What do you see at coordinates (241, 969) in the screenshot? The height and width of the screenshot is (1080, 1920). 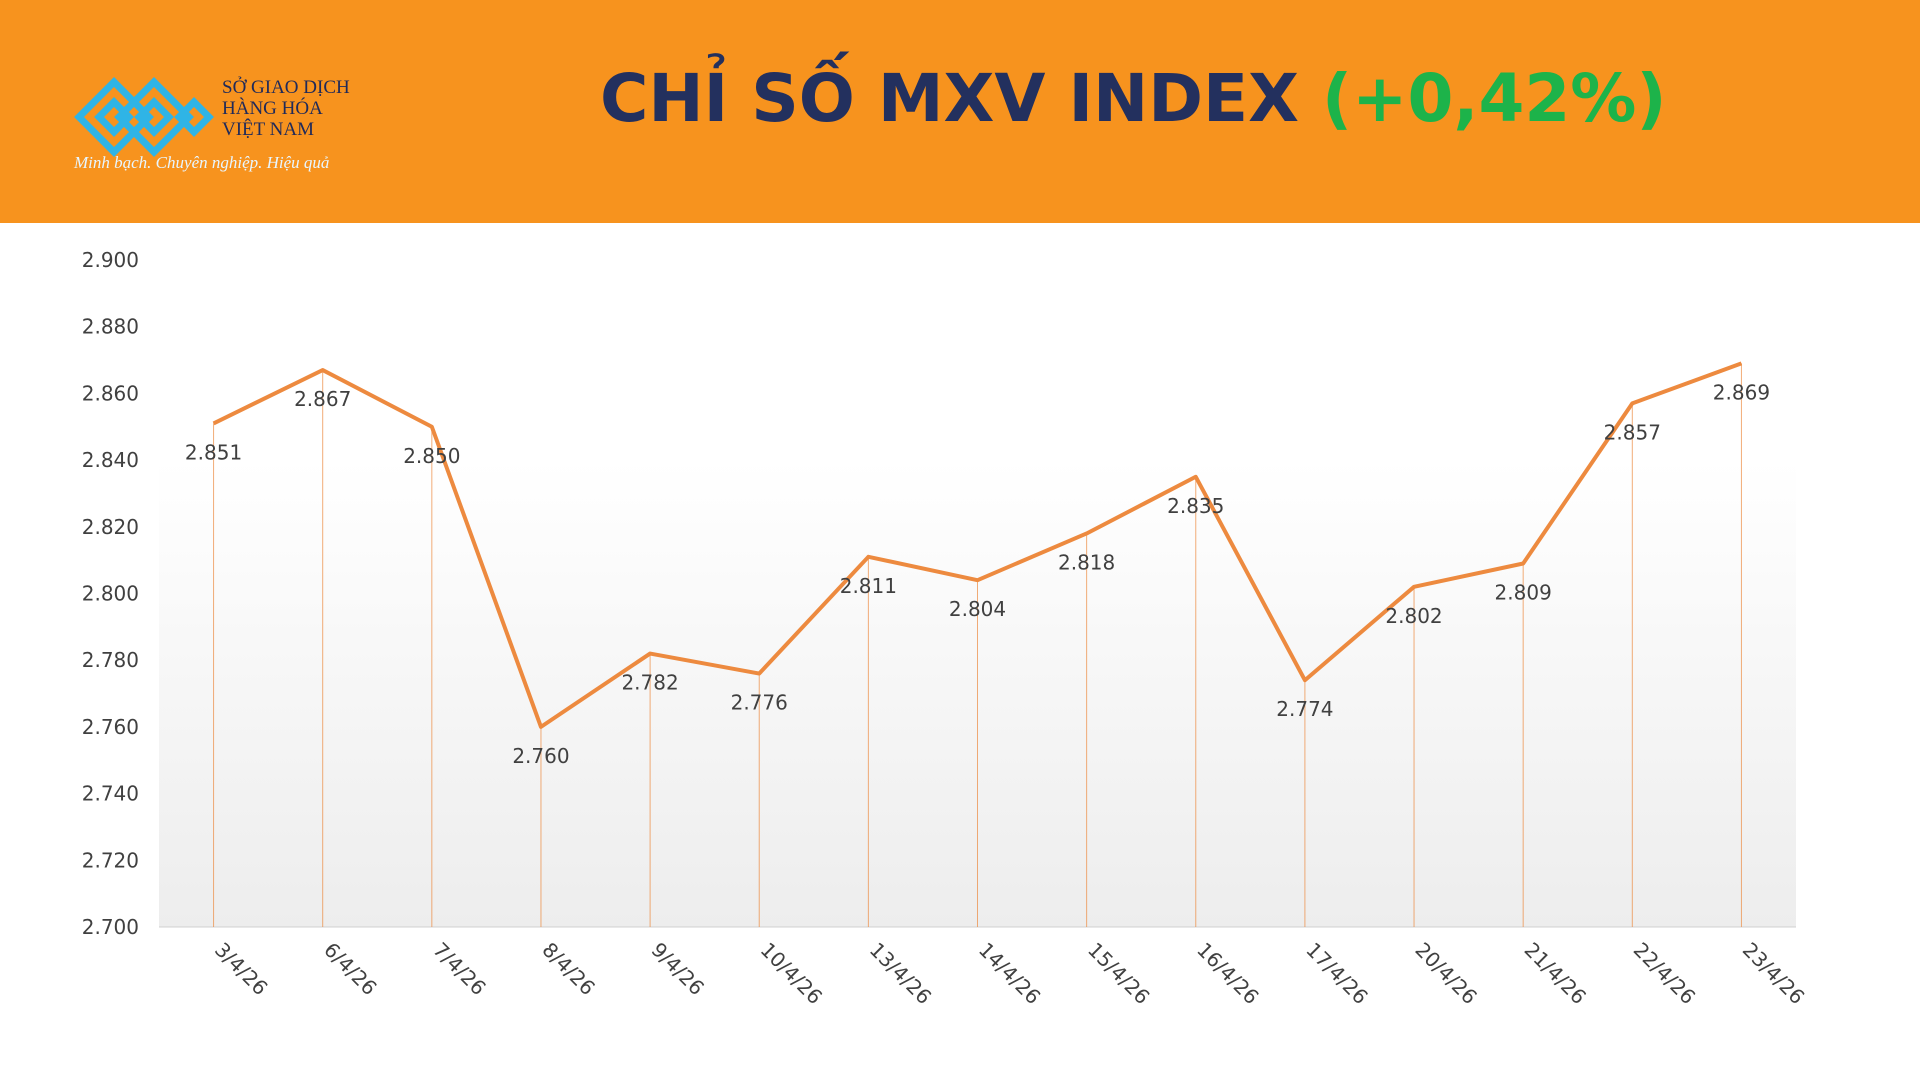 I see `x-tick-label: 3/4/26` at bounding box center [241, 969].